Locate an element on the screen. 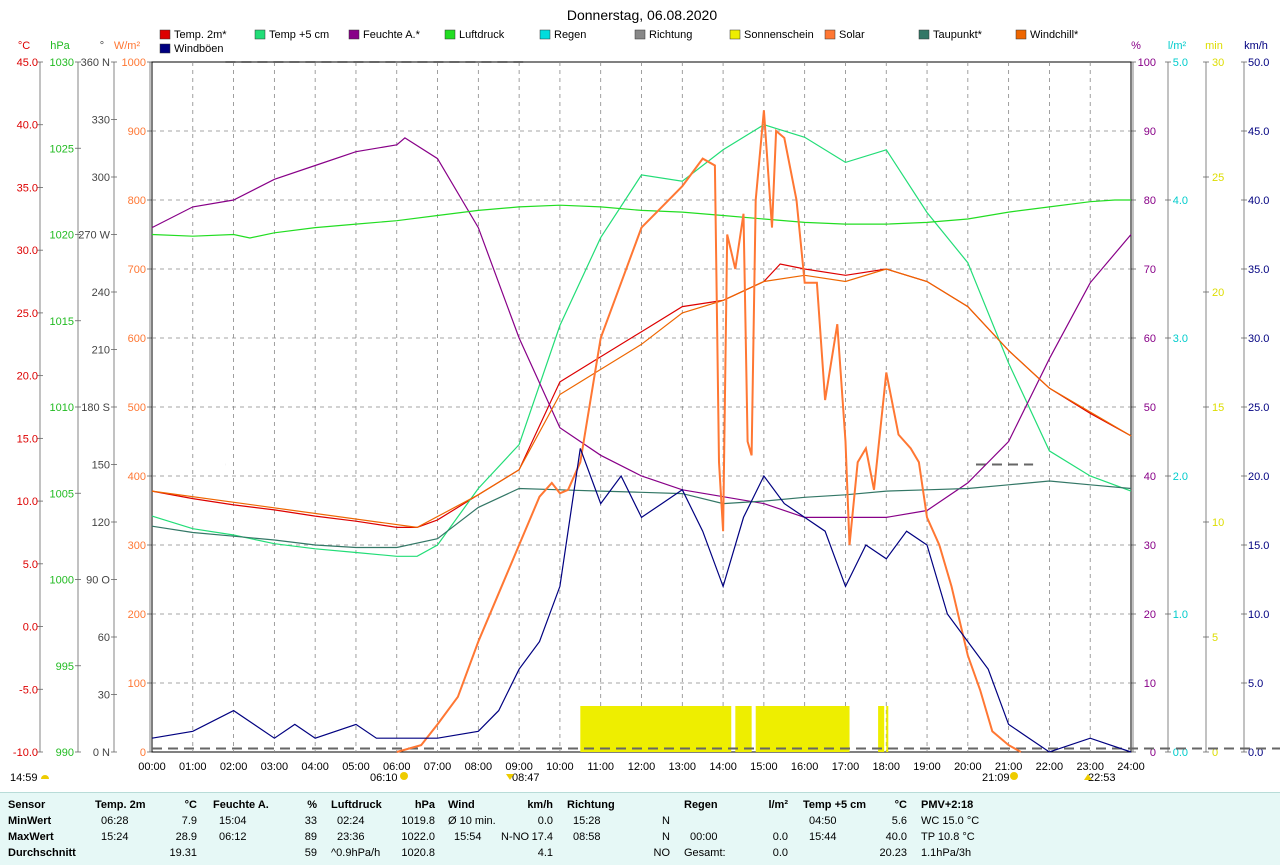 Image resolution: width=1280 pixels, height=865 pixels. sunset-label: 21:09 is located at coordinates (996, 778).